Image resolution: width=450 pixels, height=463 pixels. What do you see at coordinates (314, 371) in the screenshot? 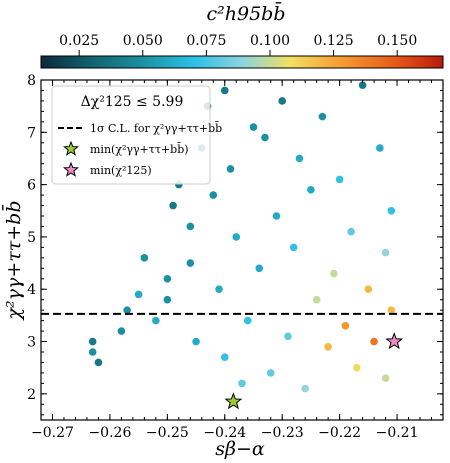
I see `special-stars` at bounding box center [314, 371].